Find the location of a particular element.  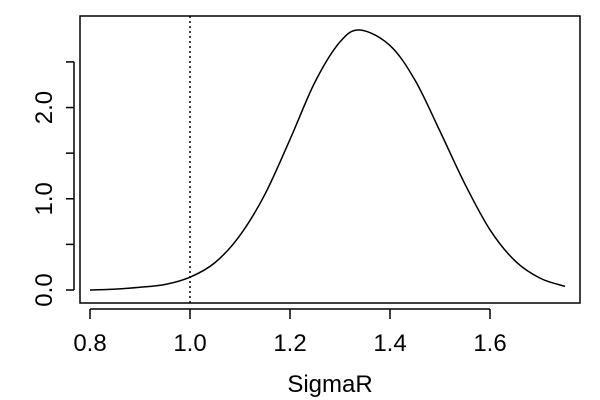

x-tick-label: 1.6 is located at coordinates (489, 343).